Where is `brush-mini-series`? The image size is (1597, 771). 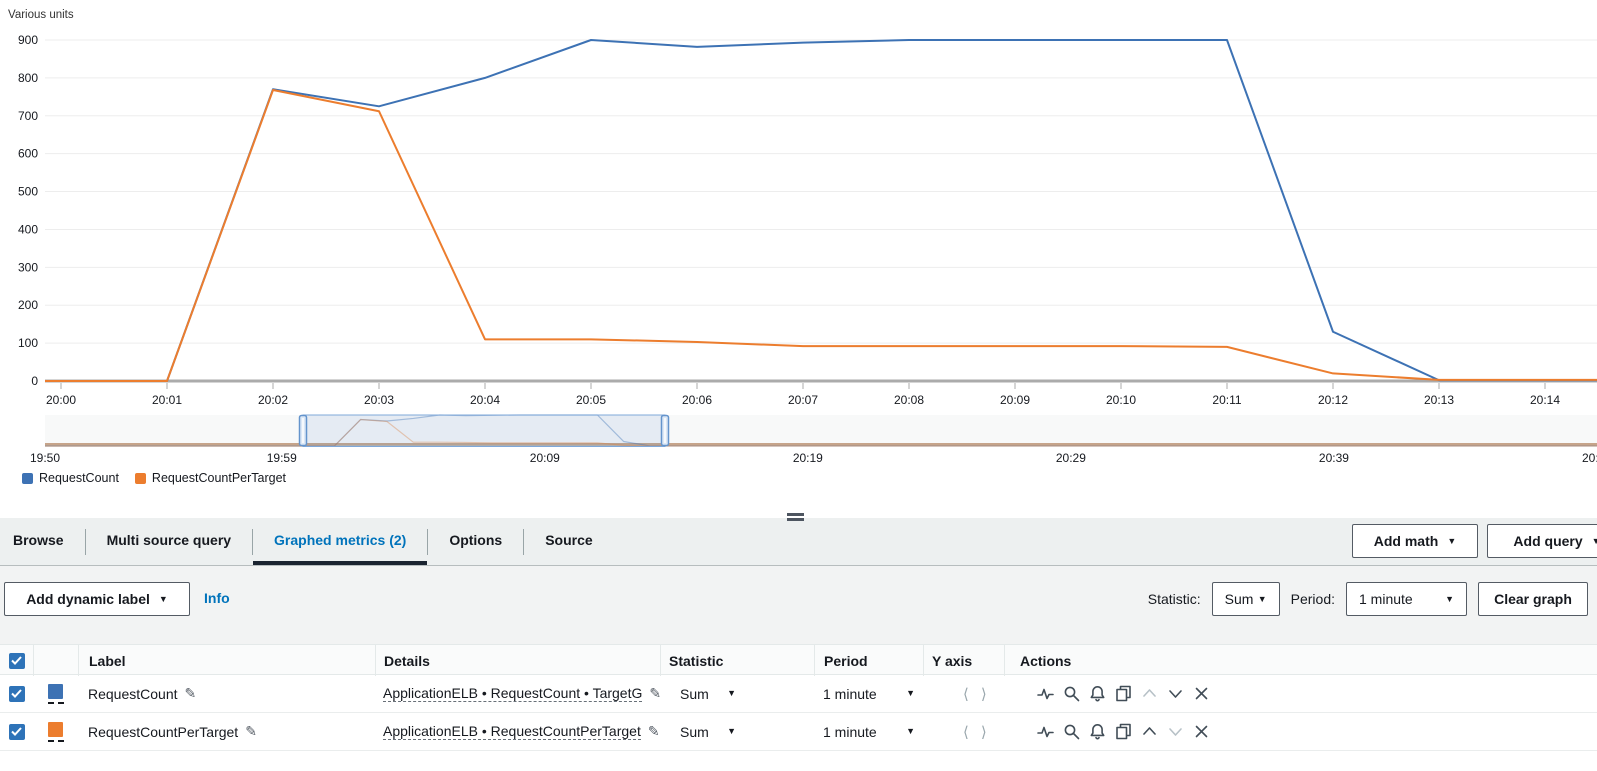 brush-mini-series is located at coordinates (821, 432).